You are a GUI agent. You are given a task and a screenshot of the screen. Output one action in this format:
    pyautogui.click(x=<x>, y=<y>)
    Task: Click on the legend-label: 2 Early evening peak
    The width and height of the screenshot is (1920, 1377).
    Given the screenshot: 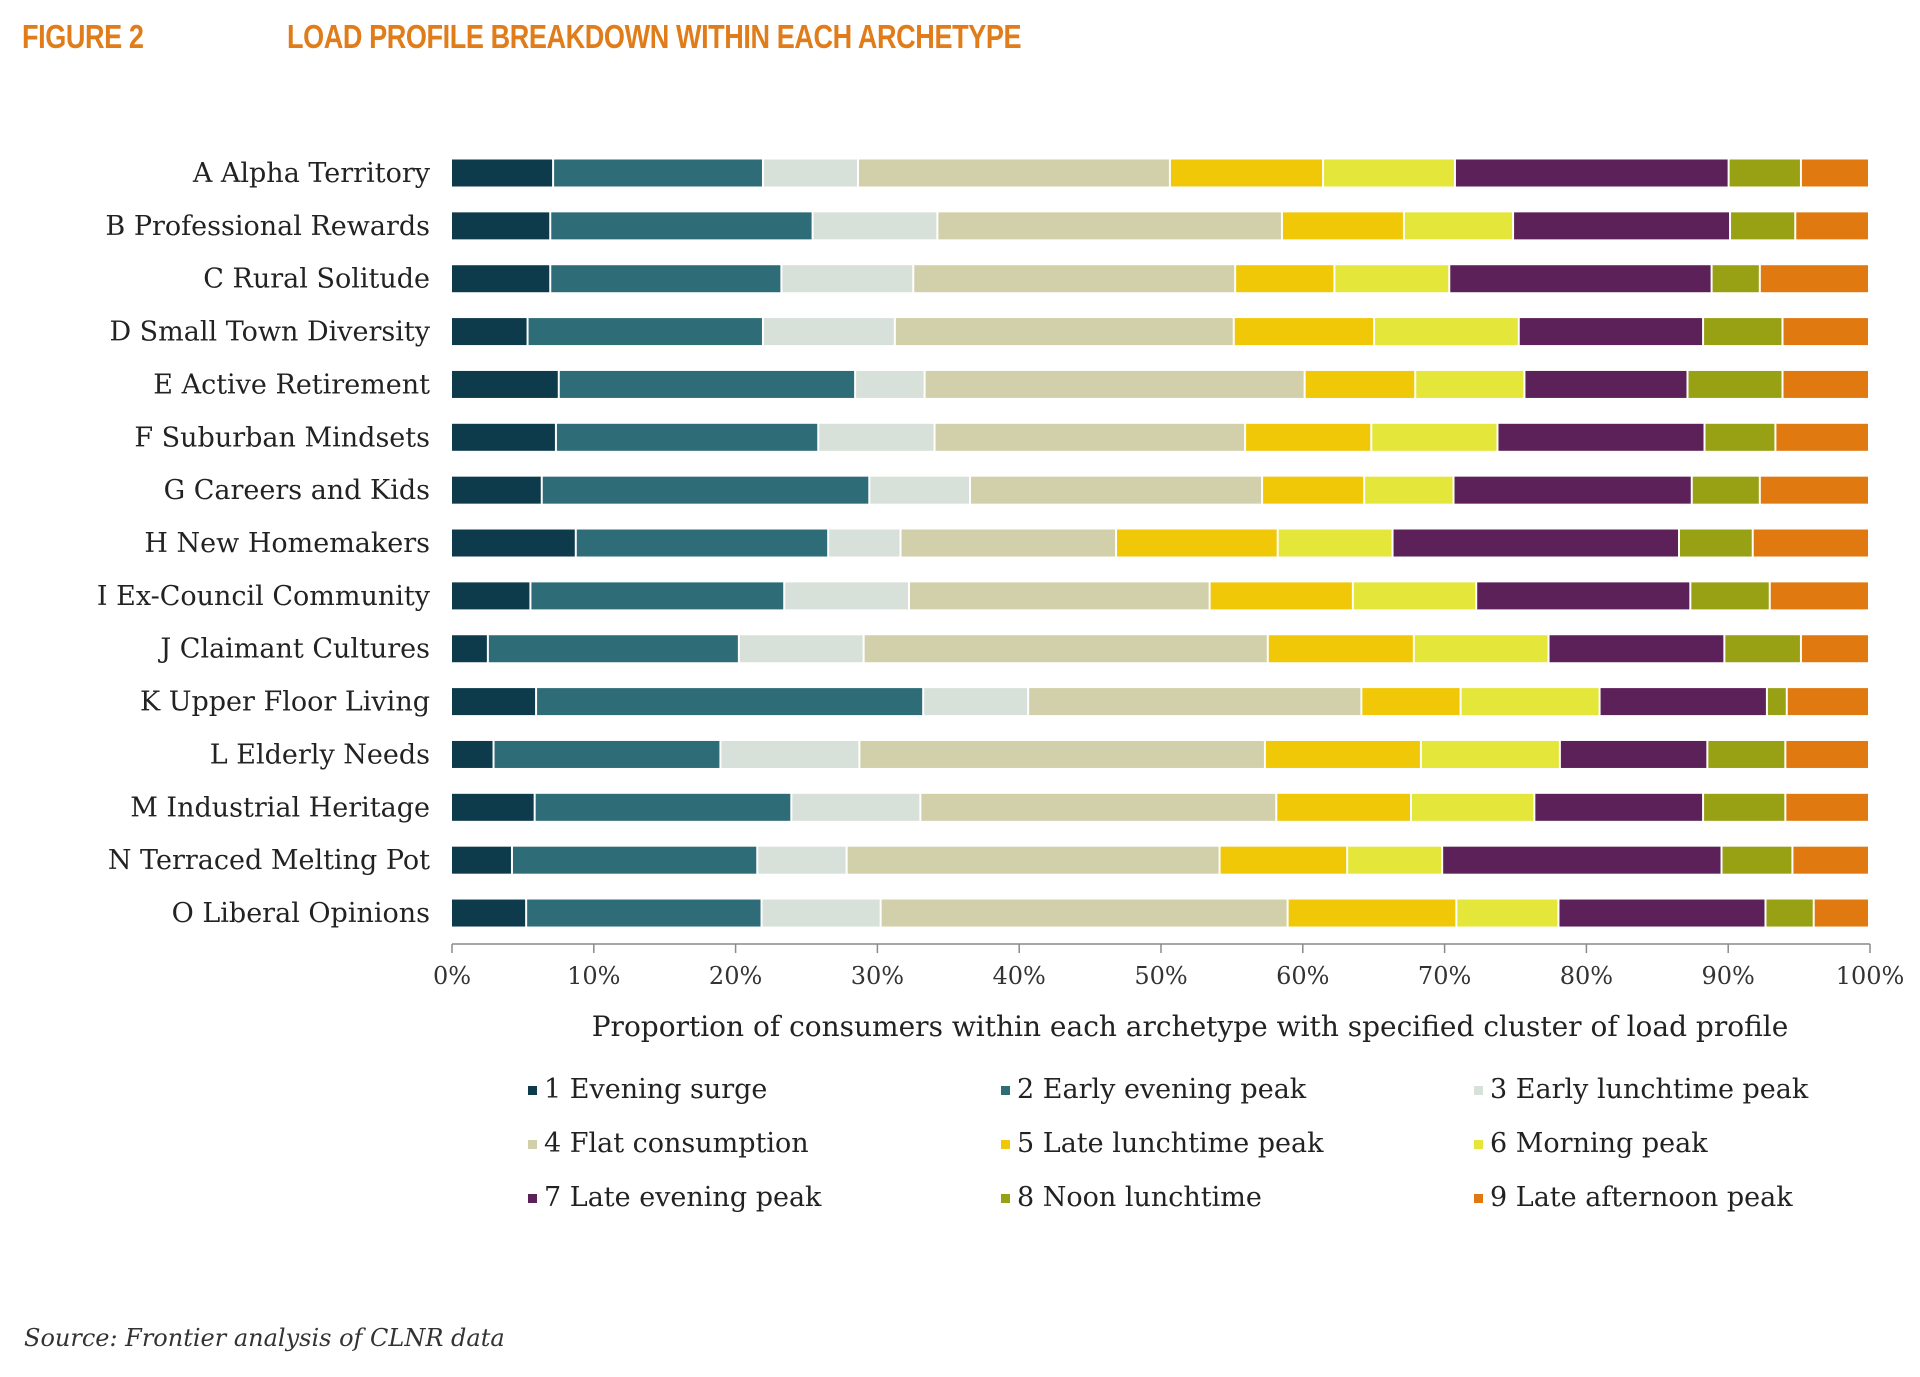 What is the action you would take?
    pyautogui.click(x=1162, y=1089)
    